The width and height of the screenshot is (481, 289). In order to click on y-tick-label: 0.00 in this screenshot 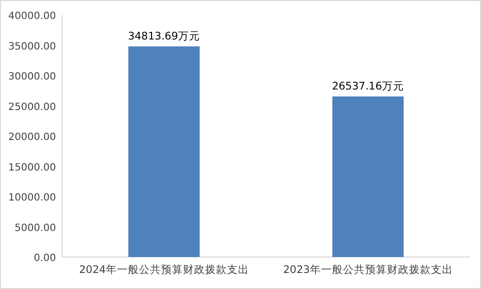, I will do `click(45, 258)`.